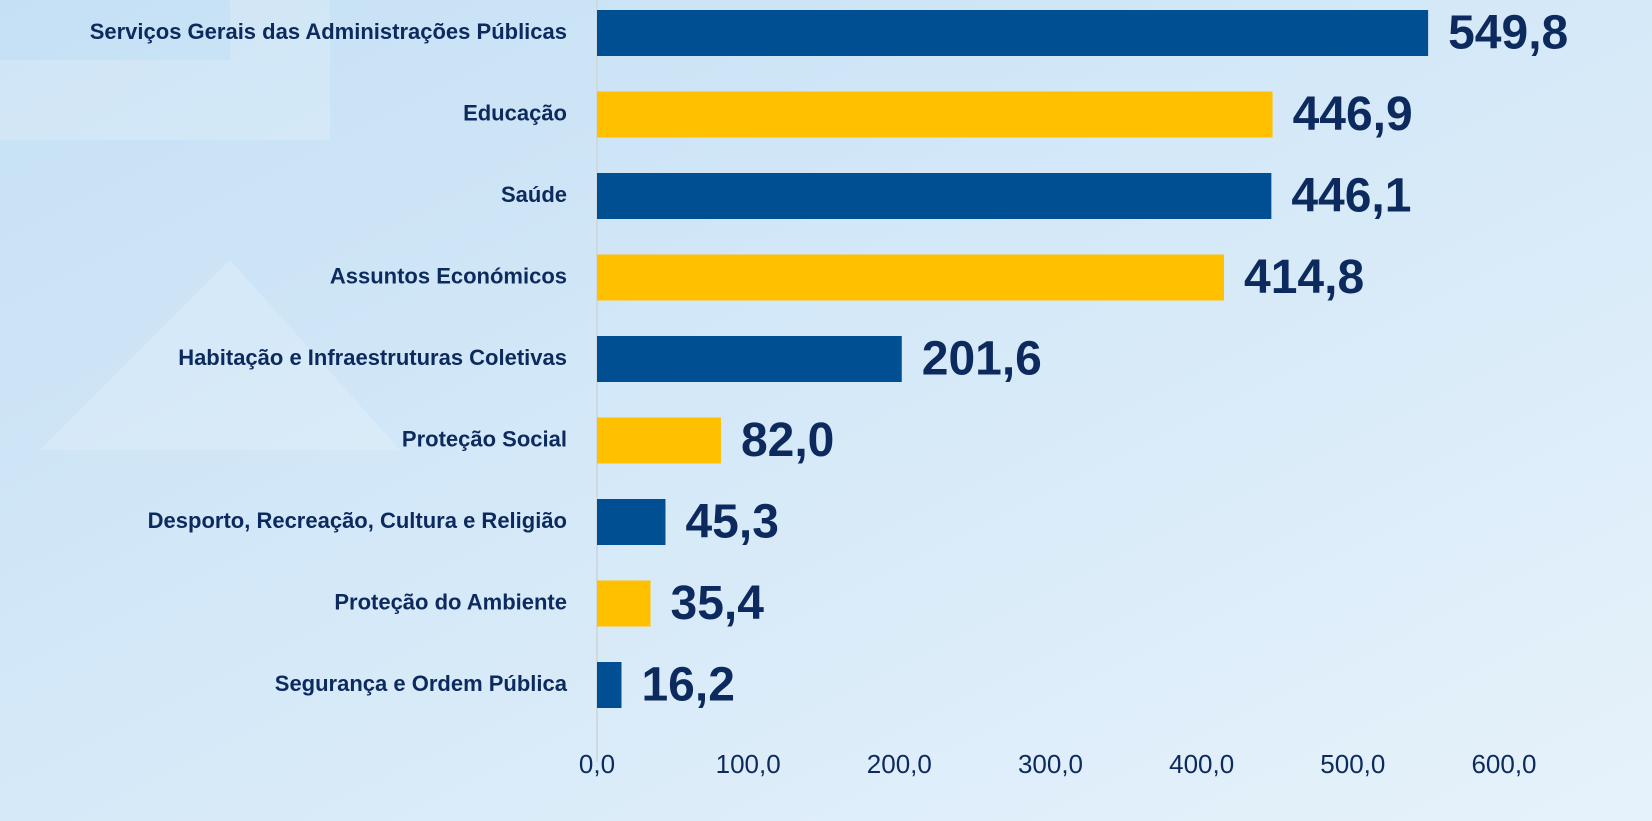 The image size is (1652, 821). What do you see at coordinates (357, 520) in the screenshot?
I see `category-label: Desporto, Recreação, Cultura e Religião` at bounding box center [357, 520].